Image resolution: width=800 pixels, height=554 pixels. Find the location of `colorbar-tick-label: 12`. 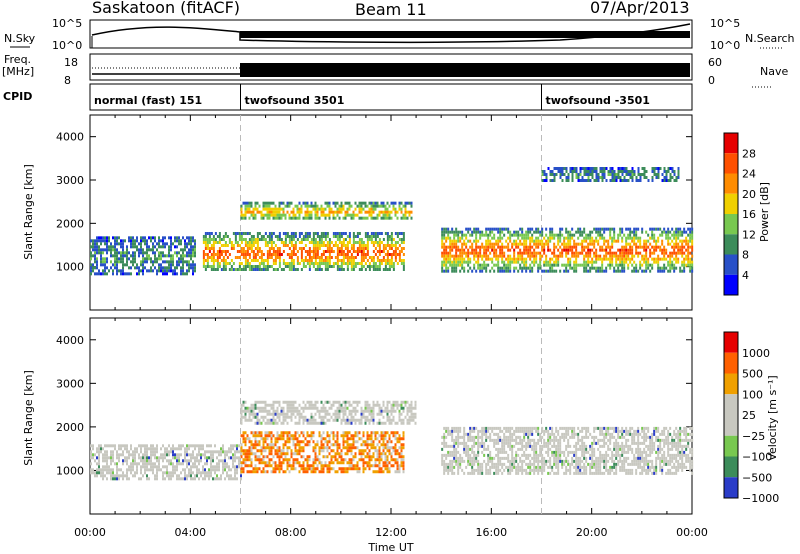

colorbar-tick-label: 12 is located at coordinates (749, 234).